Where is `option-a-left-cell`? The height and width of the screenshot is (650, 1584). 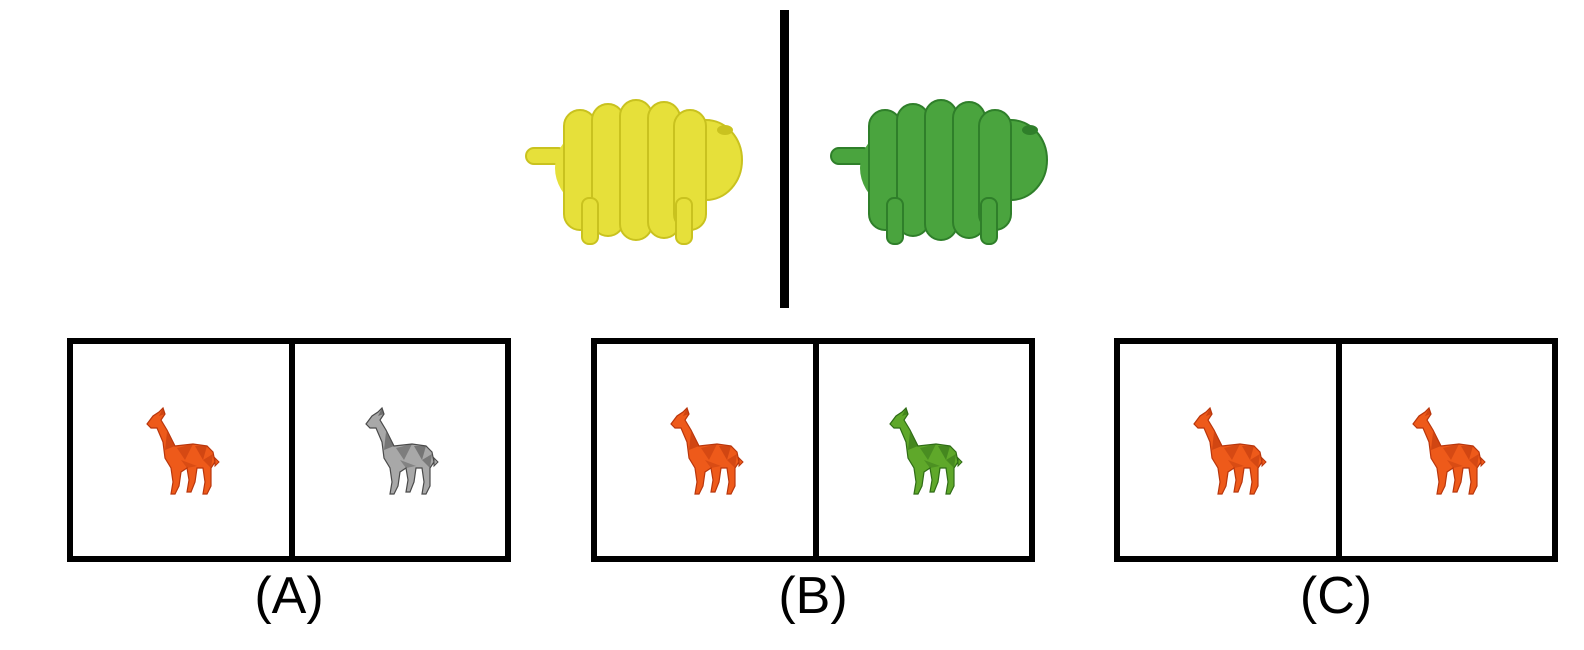
option-a-left-cell is located at coordinates (181, 450).